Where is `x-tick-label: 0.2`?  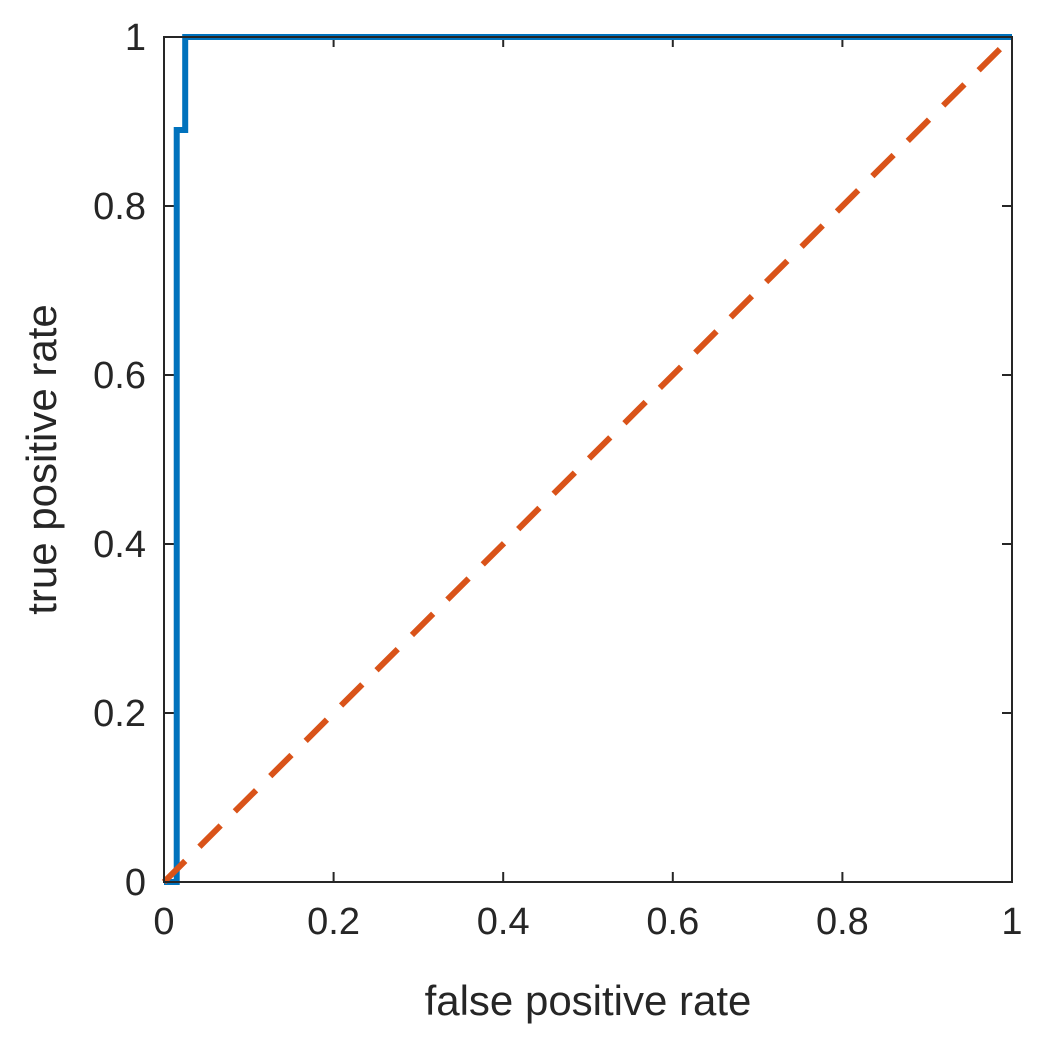
x-tick-label: 0.2 is located at coordinates (333, 922).